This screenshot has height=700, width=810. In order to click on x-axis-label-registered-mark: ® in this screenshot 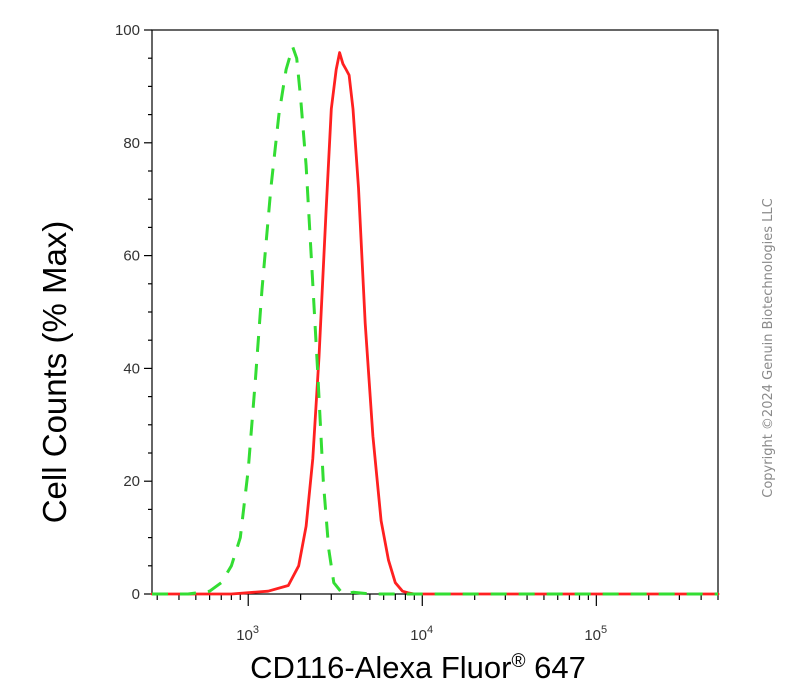, I will do `click(518, 661)`.